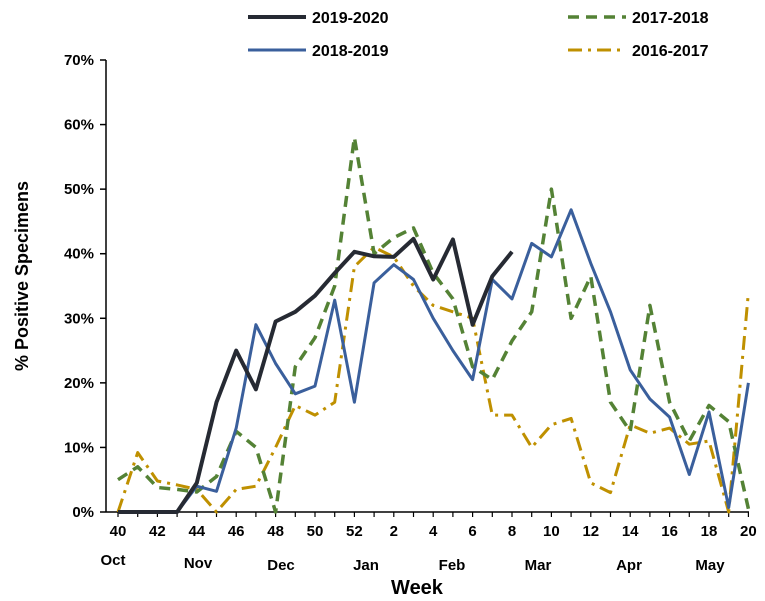  Describe the element at coordinates (366, 565) in the screenshot. I see `month-label: Jan` at that location.